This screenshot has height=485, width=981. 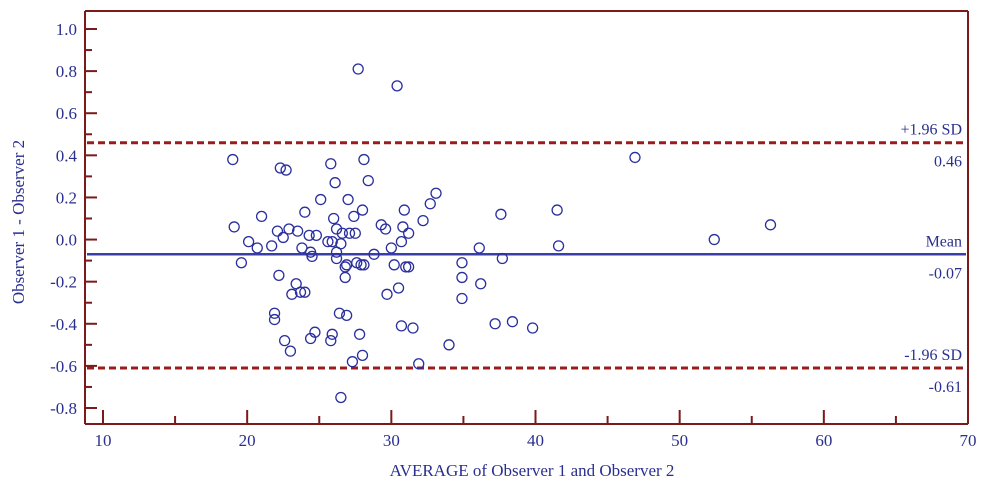 I want to click on x-tick-label: 70, so click(x=968, y=440).